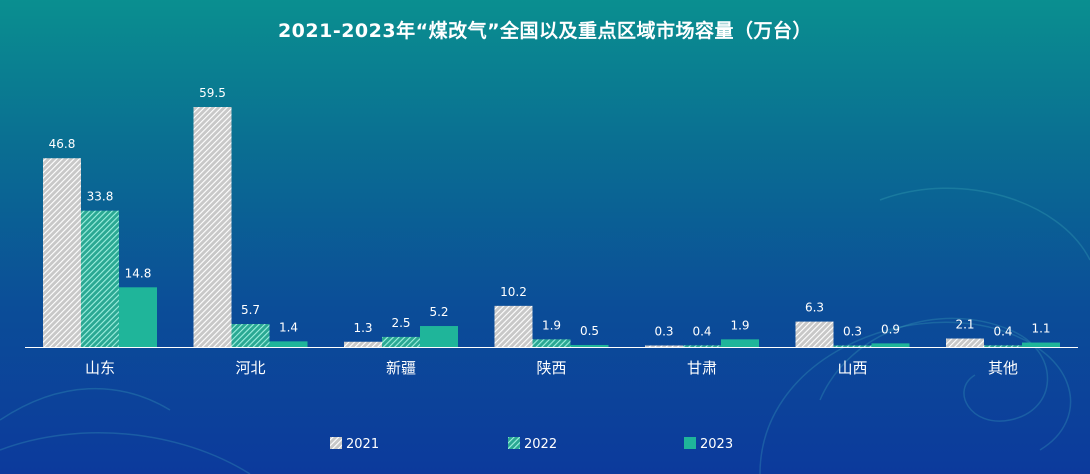 The image size is (1090, 474). Describe the element at coordinates (62, 144) in the screenshot. I see `data-label-山东-2021: 46.8` at that location.